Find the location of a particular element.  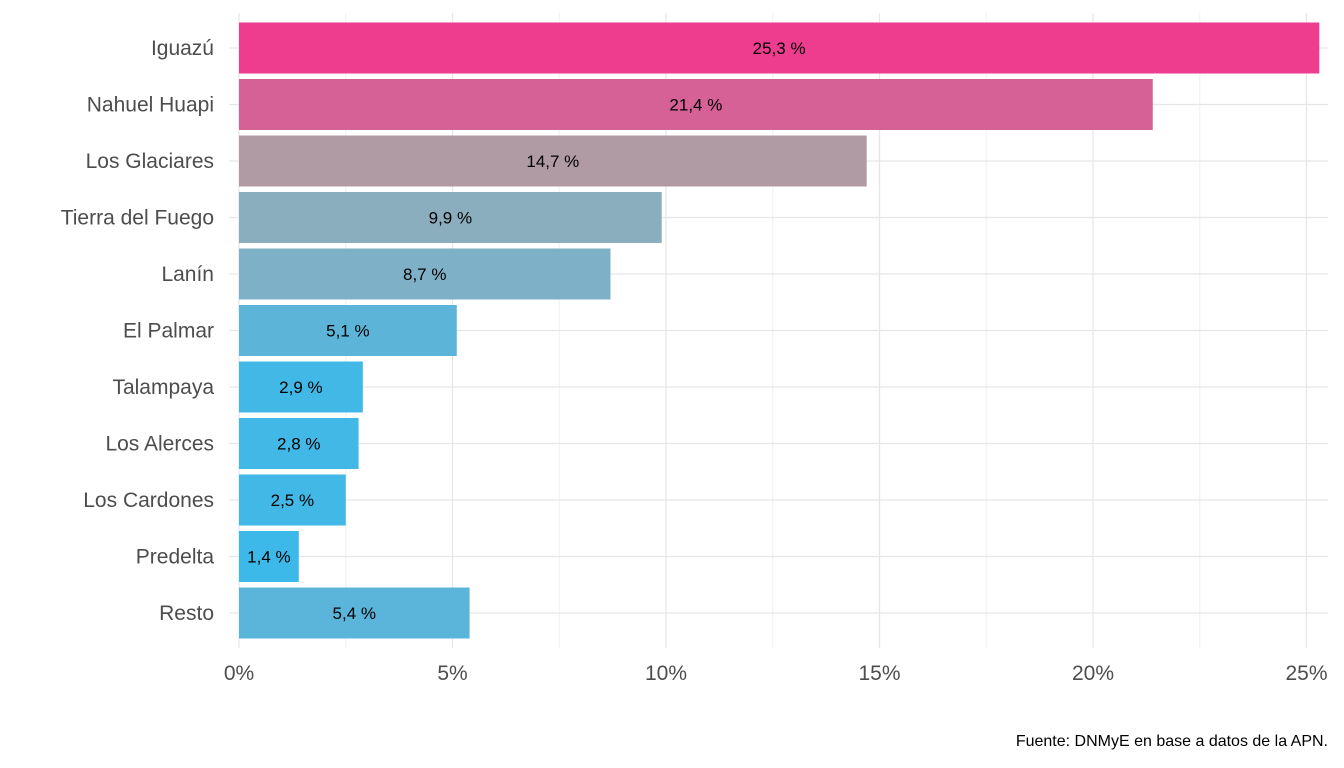

chart-caption: Fuente: DNMyE en base a datos de la APN. is located at coordinates (1171, 741).